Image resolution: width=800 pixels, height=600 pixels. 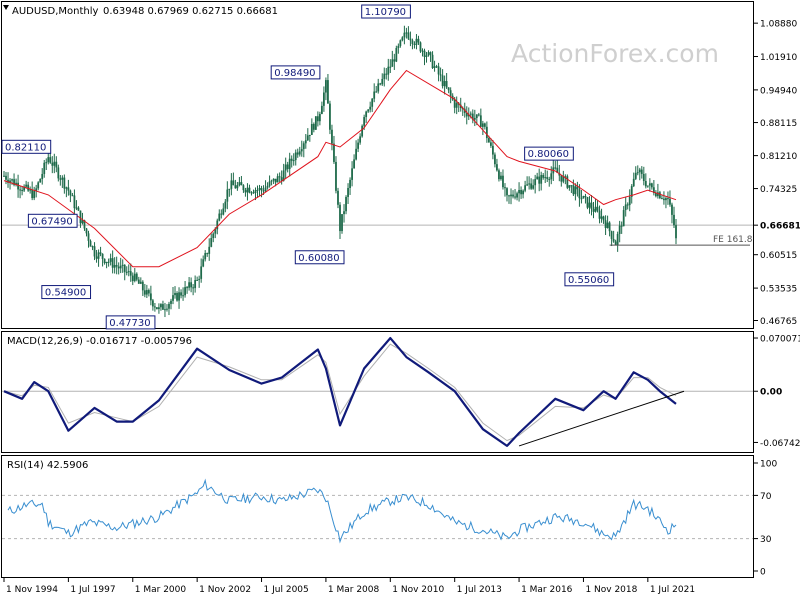 I want to click on header-ohlc: 0.63948 0.67969 0.62715 0.66681, so click(x=190, y=11).